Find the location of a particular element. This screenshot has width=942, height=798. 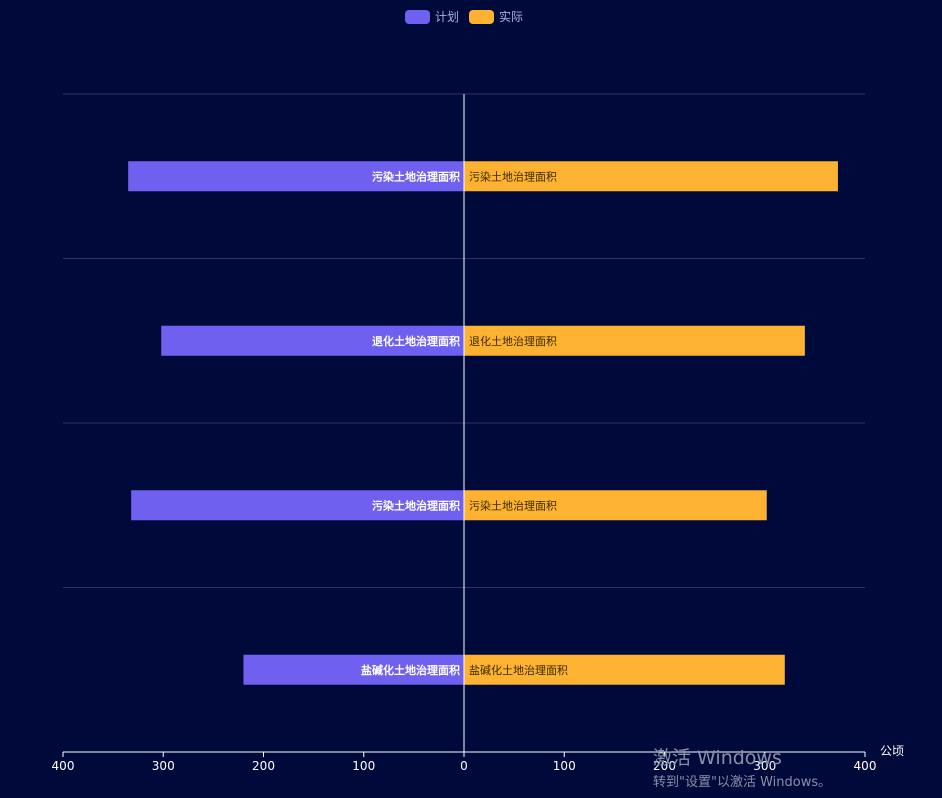

category-group-2: 退化土地治理面积 退化土地治理面积 is located at coordinates (483, 340).